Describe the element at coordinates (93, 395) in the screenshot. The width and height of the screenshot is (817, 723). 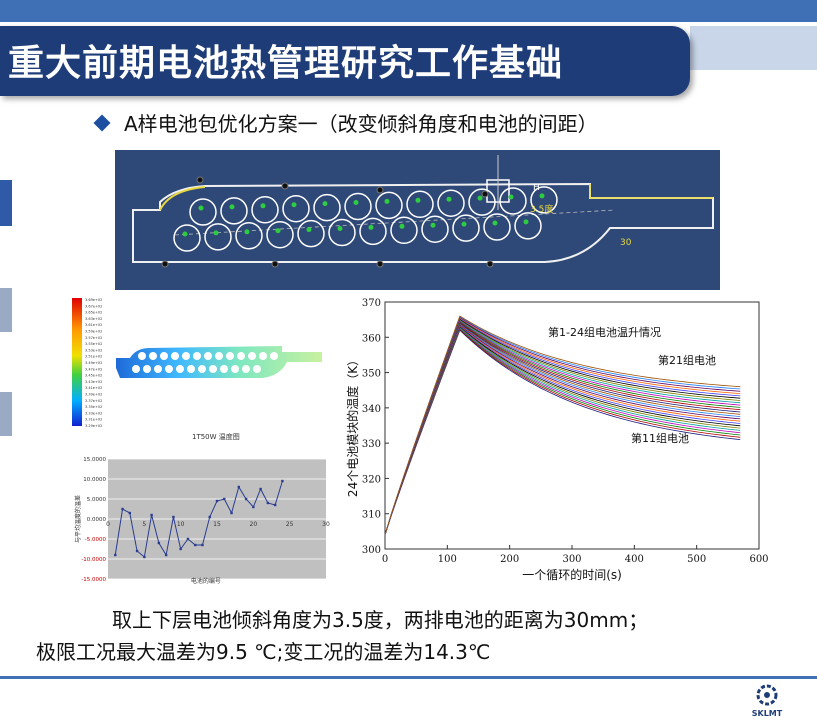
I see `legend-label: 3.39e+02` at that location.